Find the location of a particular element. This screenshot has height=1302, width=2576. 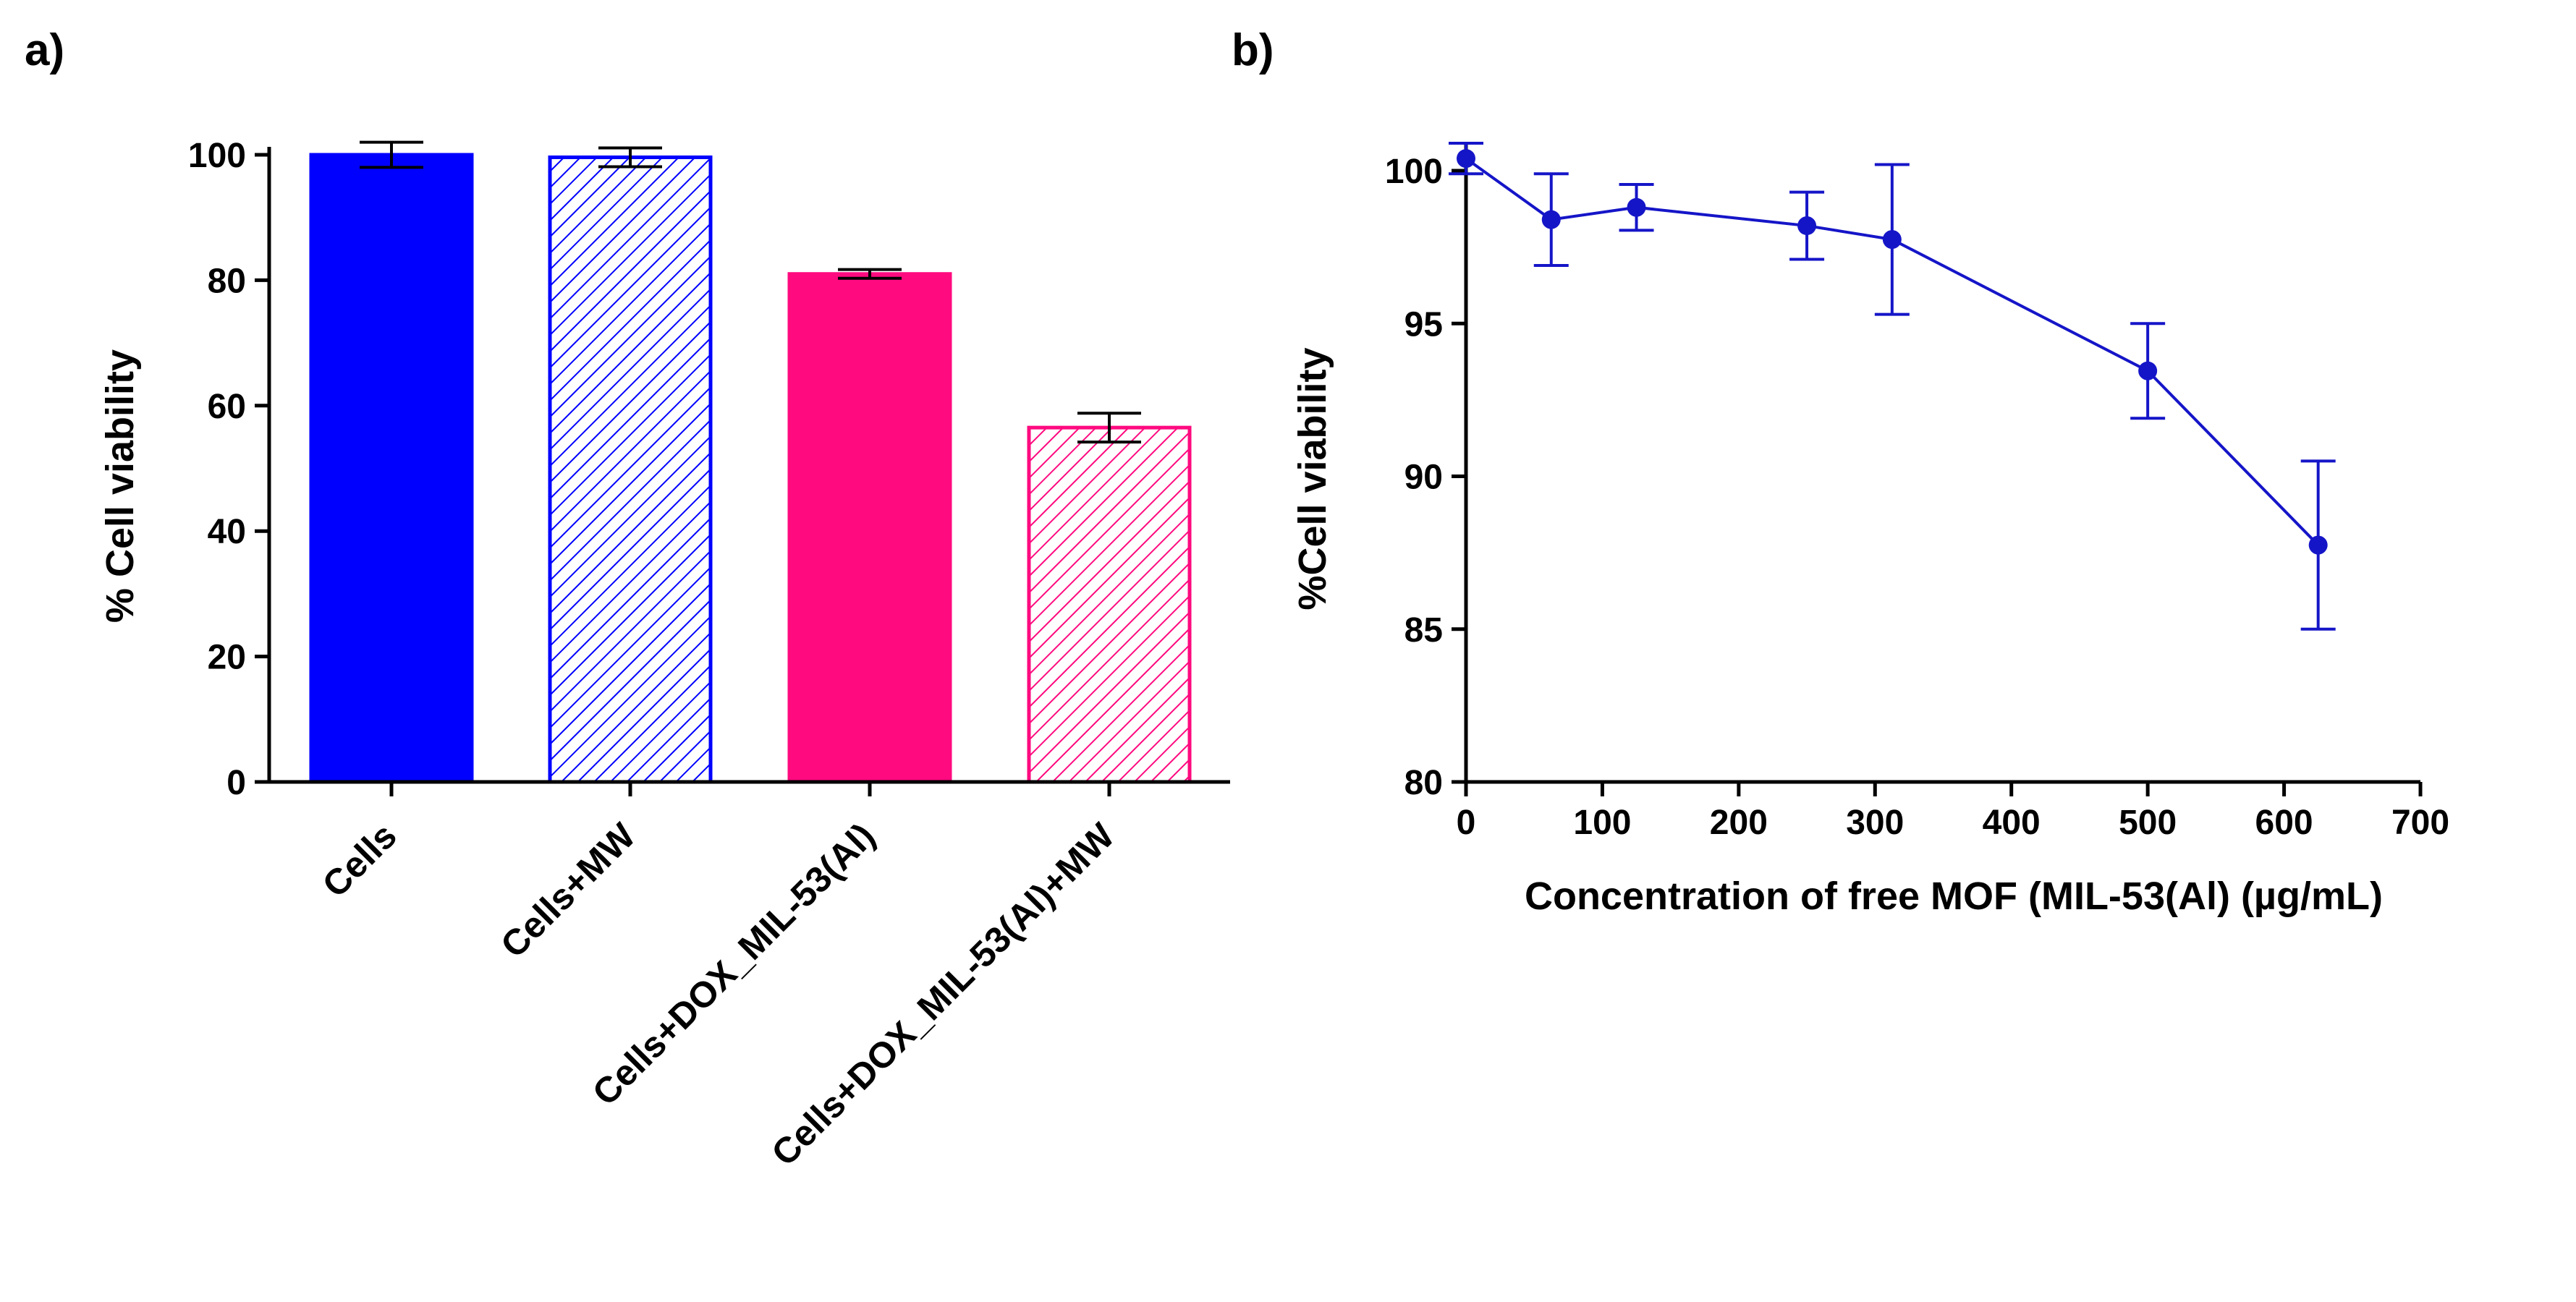

line-x-tick-label: 100 is located at coordinates (1602, 823).